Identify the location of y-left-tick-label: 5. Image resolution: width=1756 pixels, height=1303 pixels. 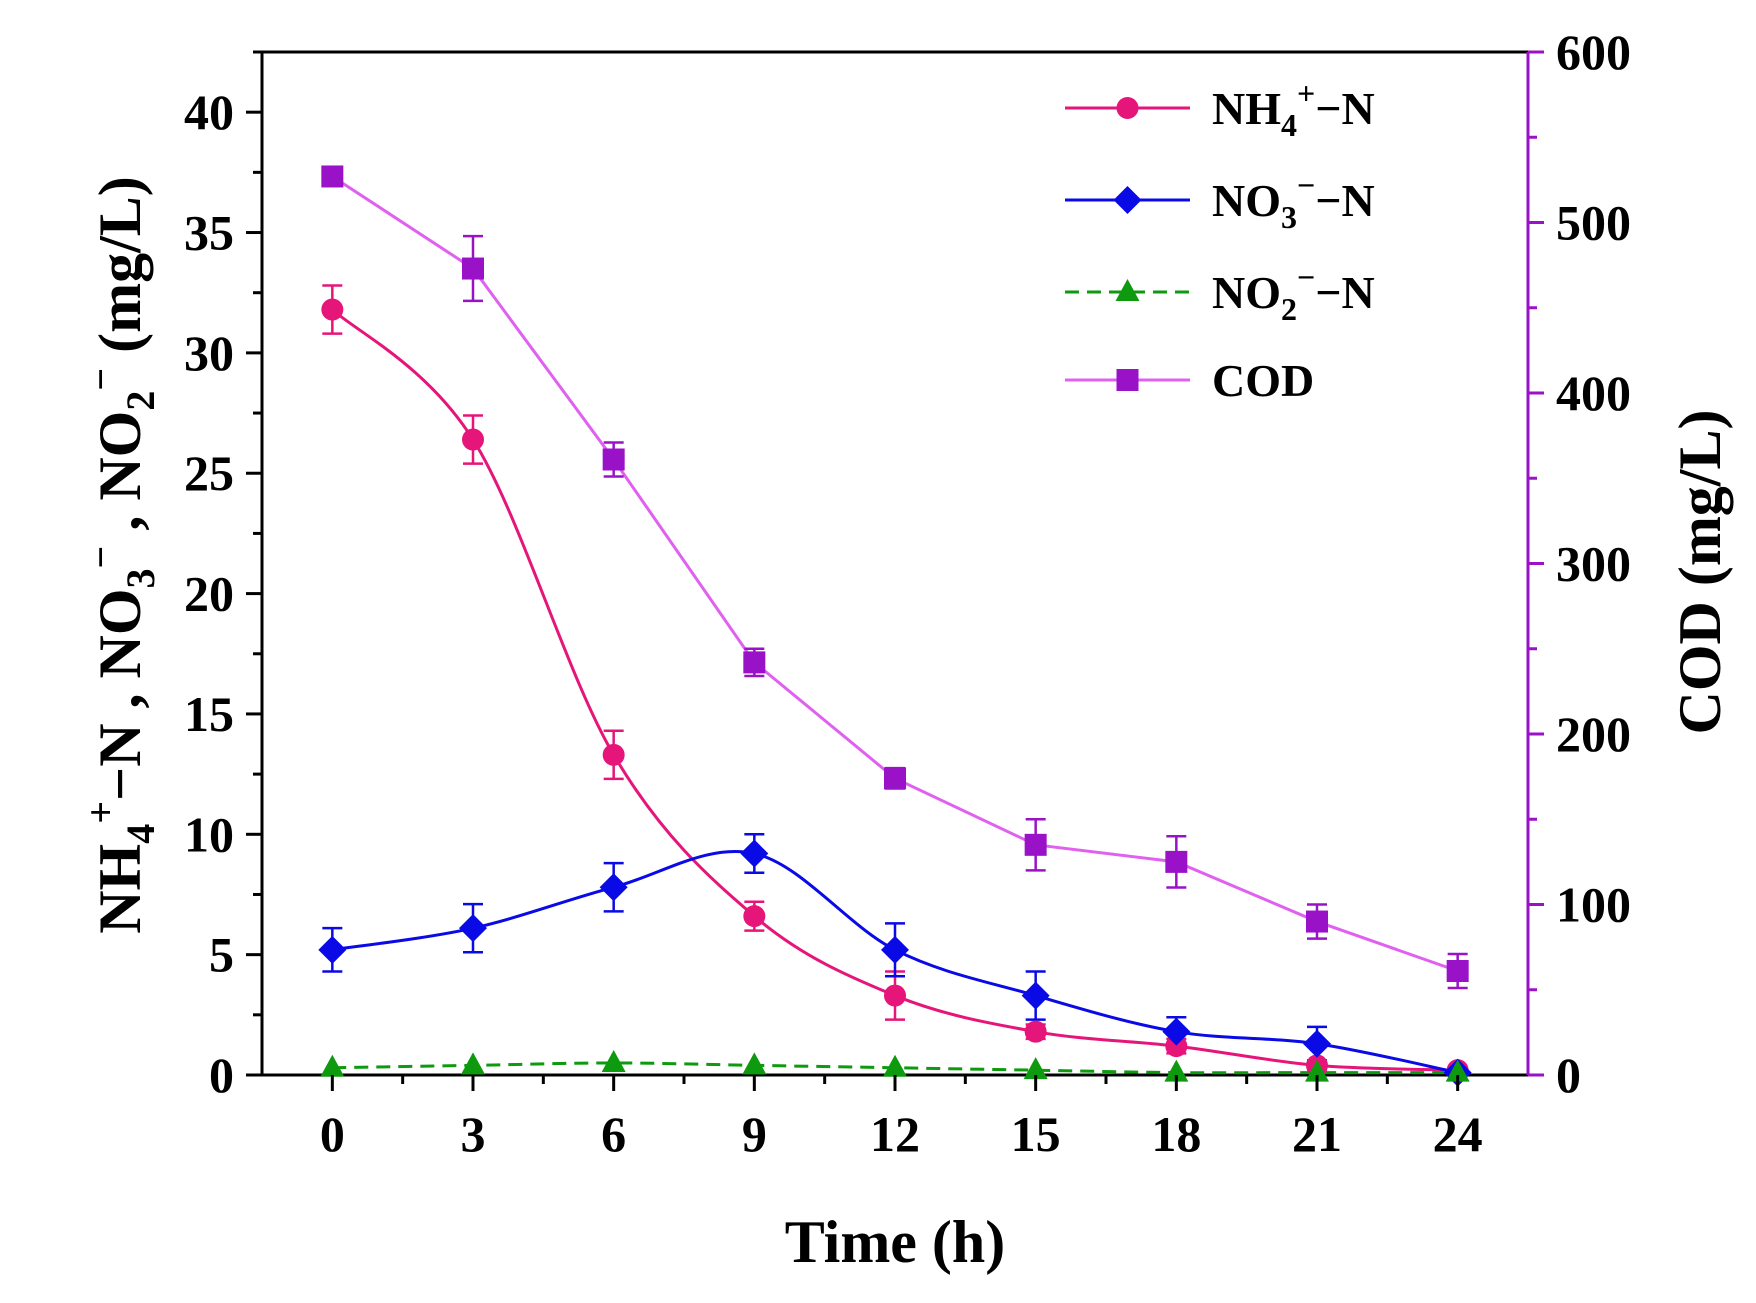
(221, 955).